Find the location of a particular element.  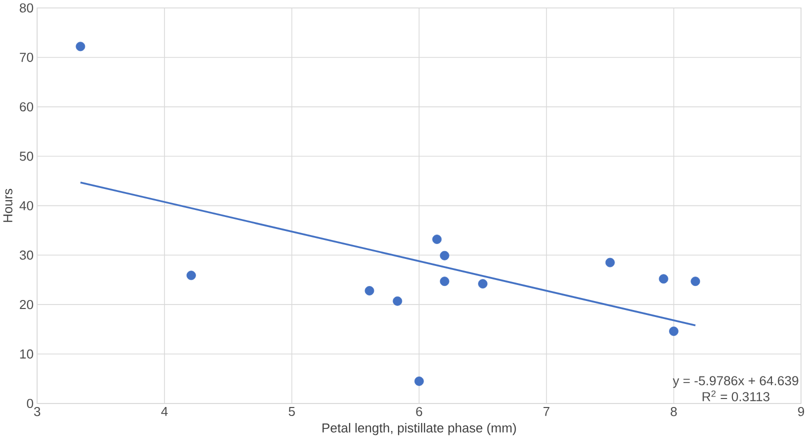

x-tick-label: 7 is located at coordinates (547, 411).